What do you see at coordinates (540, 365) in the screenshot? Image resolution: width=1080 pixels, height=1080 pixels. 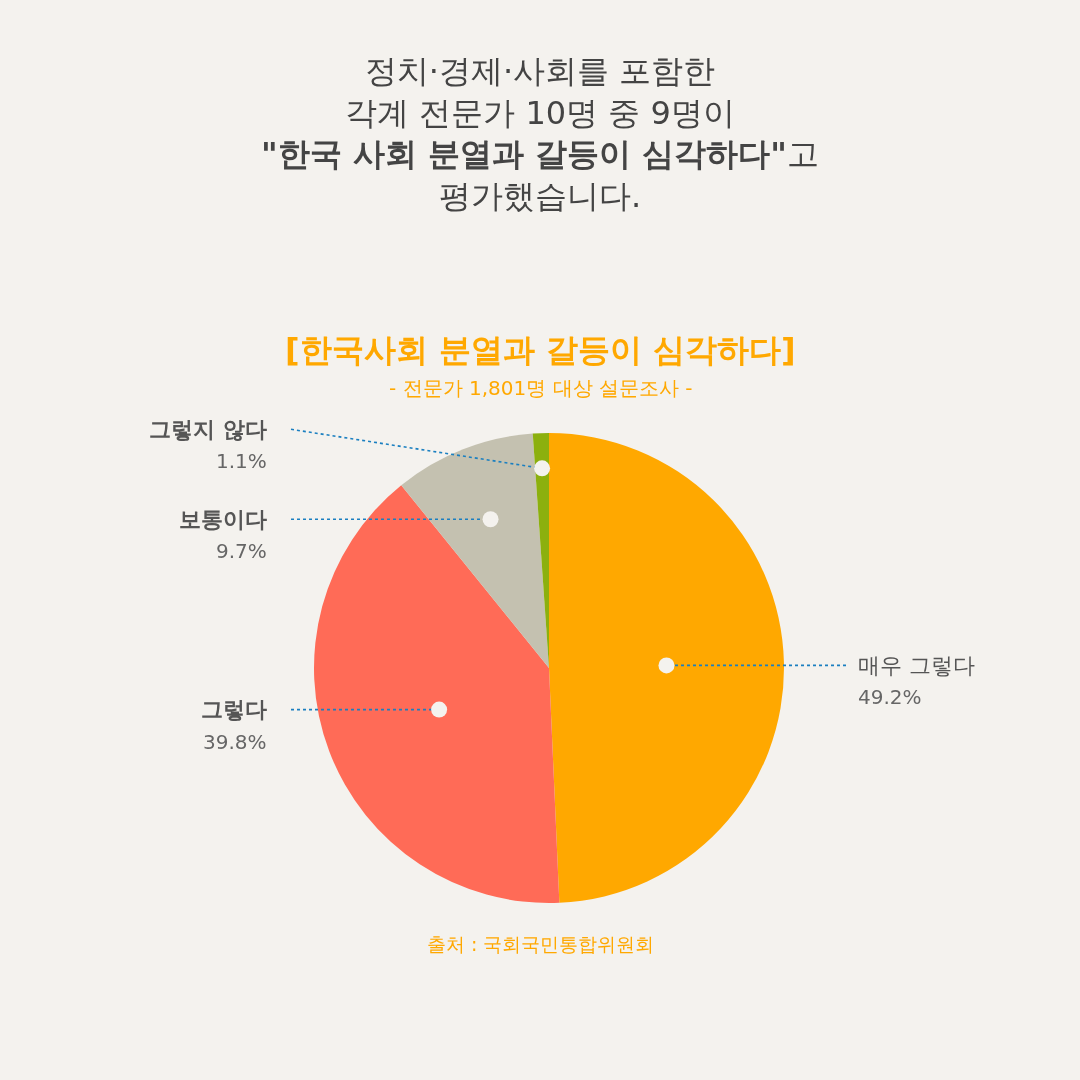 I see `chart-subtitle: [한국사회 분열과 갈등이 심각하다] - 전문가 1,801명 대상 설문조사 -` at bounding box center [540, 365].